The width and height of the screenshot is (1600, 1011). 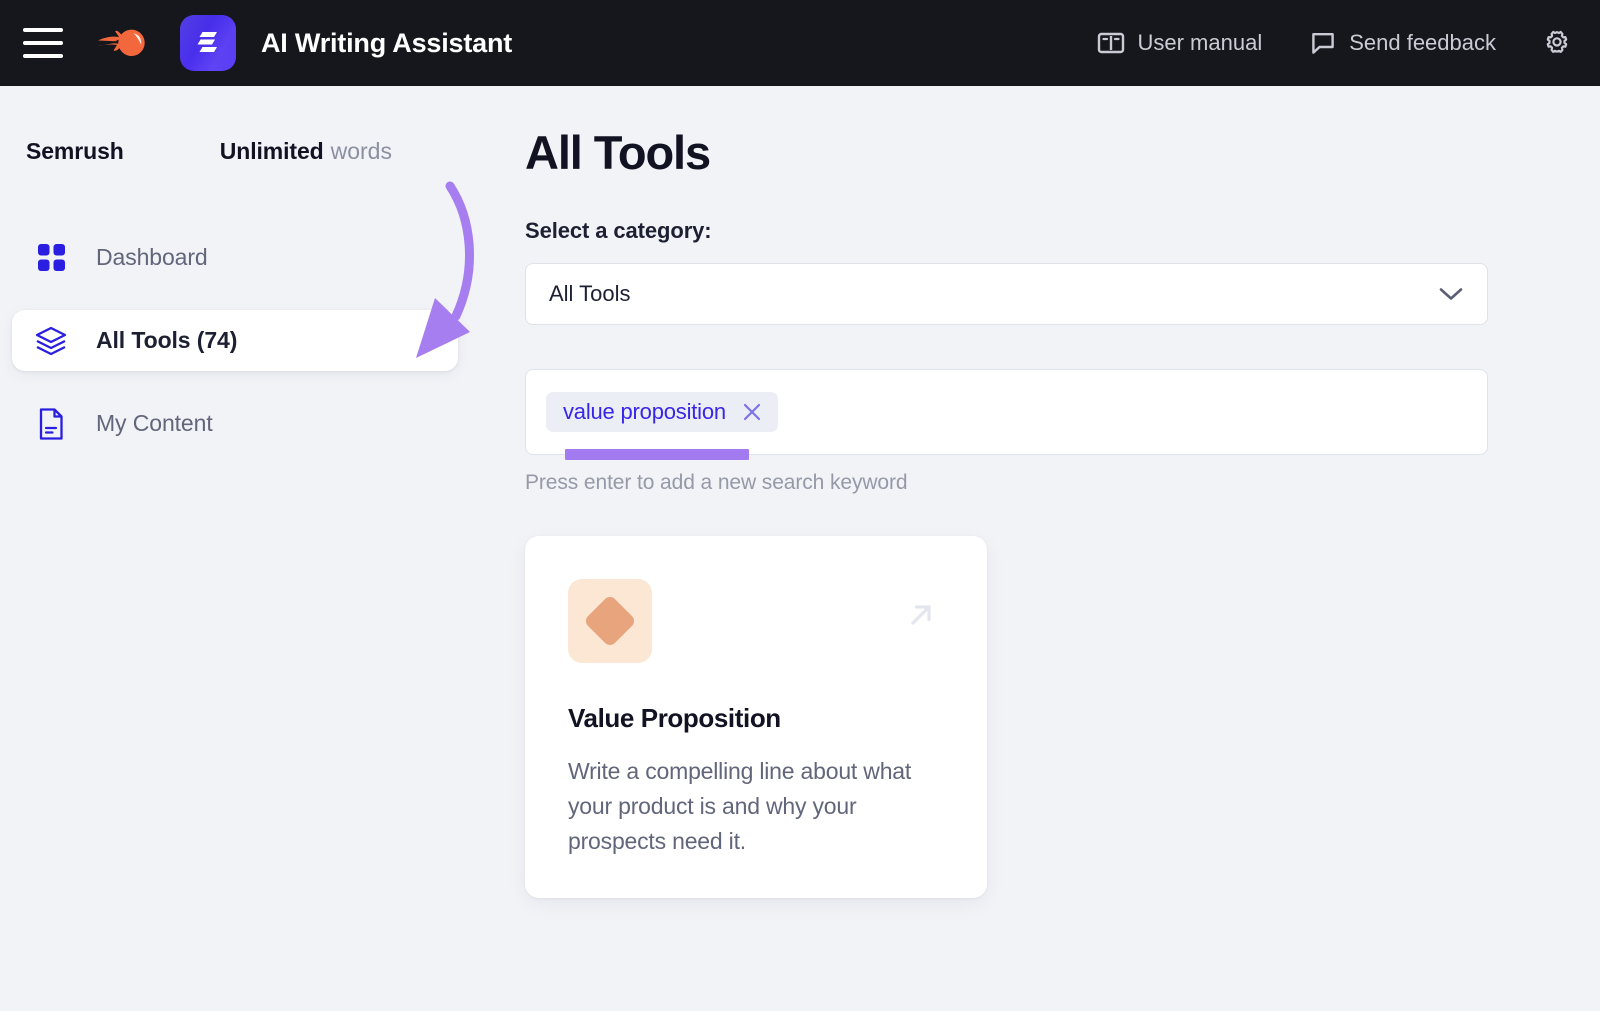 What do you see at coordinates (752, 412) in the screenshot?
I see `close-x-icon` at bounding box center [752, 412].